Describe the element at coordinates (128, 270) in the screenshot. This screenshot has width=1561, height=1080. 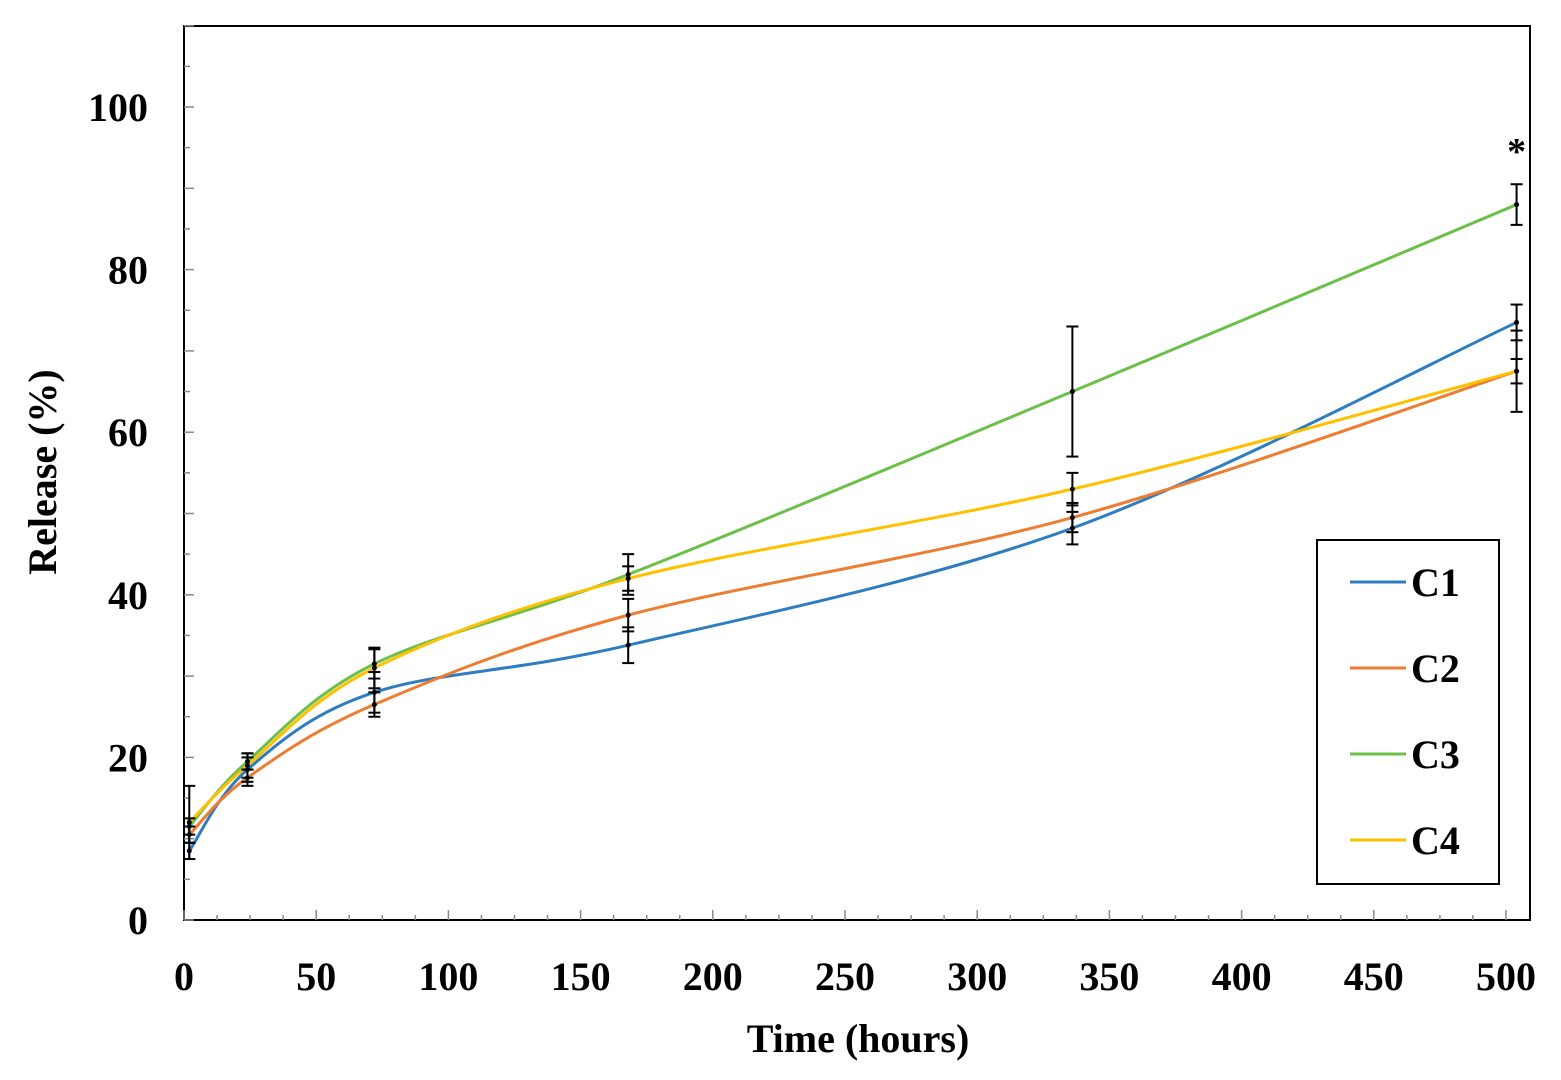
I see `y-tick-label: 80` at that location.